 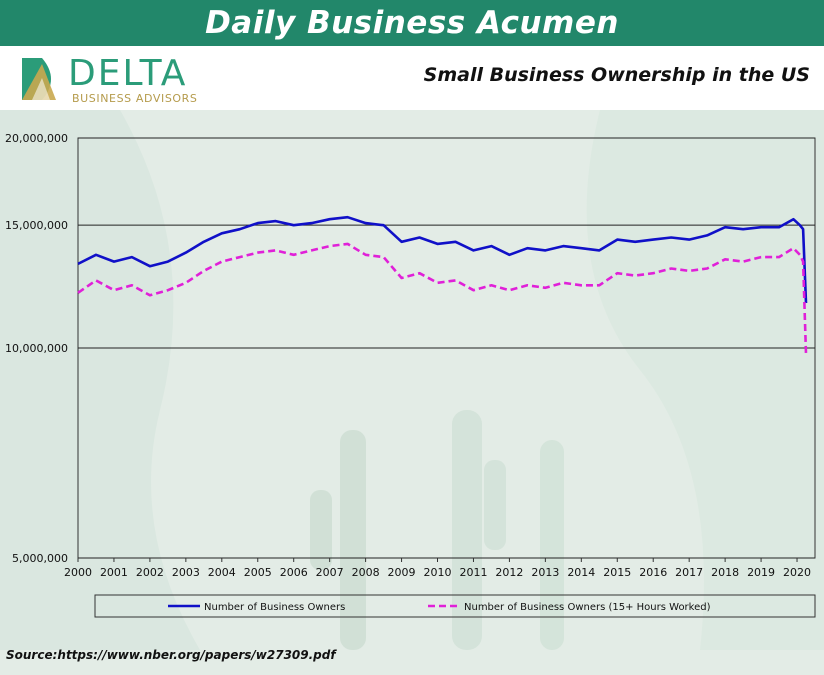 What do you see at coordinates (617, 572) in the screenshot?
I see `x-tick-label: 2015` at bounding box center [617, 572].